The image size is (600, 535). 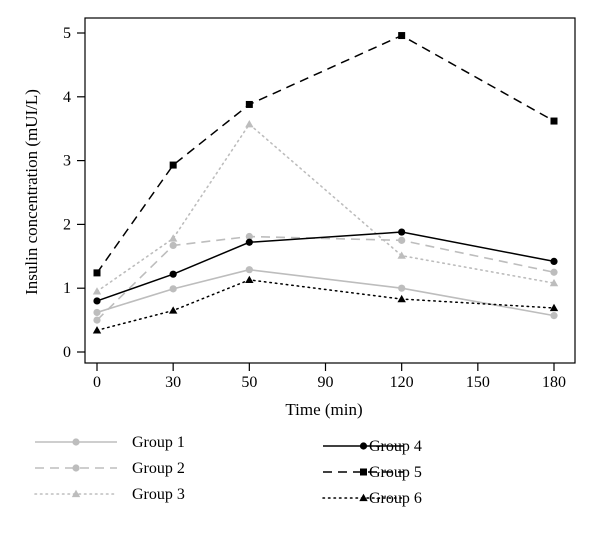 I want to click on series-line, so click(x=325, y=305).